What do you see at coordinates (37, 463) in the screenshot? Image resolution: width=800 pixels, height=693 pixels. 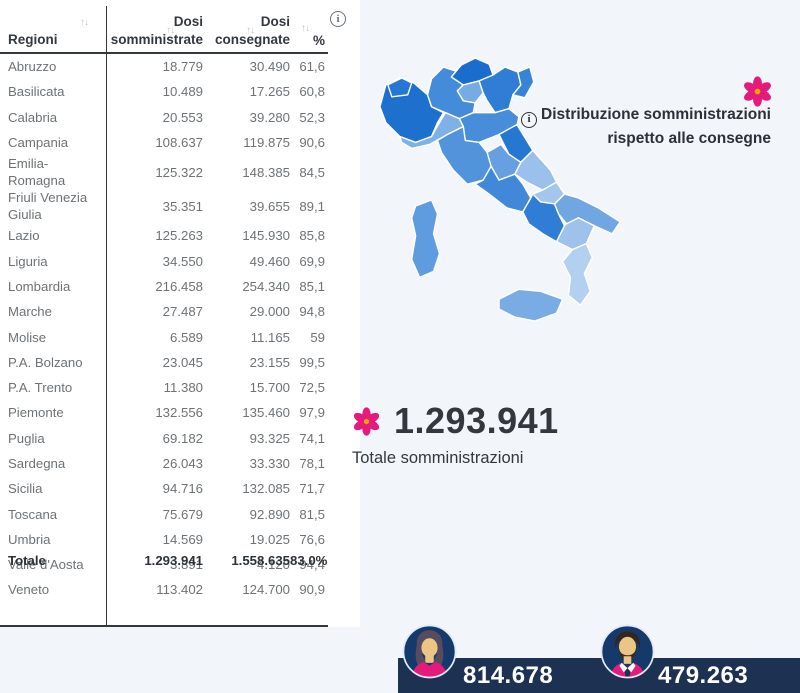 I see `region-name: Sardegna` at bounding box center [37, 463].